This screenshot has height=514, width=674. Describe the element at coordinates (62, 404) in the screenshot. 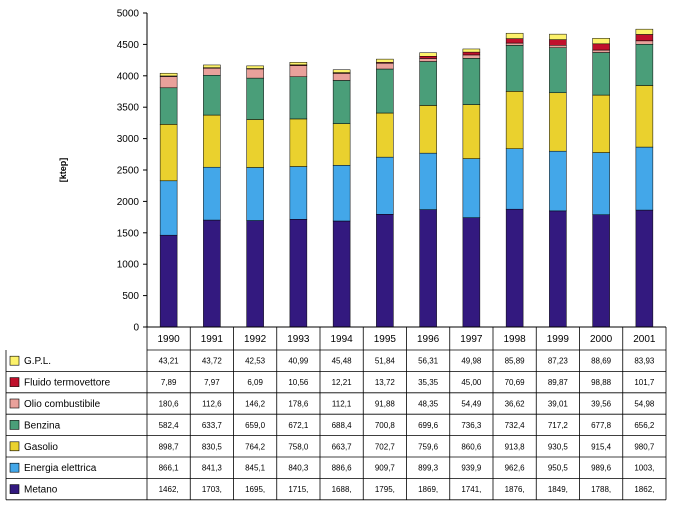

I see `legend-label: Olio combustibile` at that location.